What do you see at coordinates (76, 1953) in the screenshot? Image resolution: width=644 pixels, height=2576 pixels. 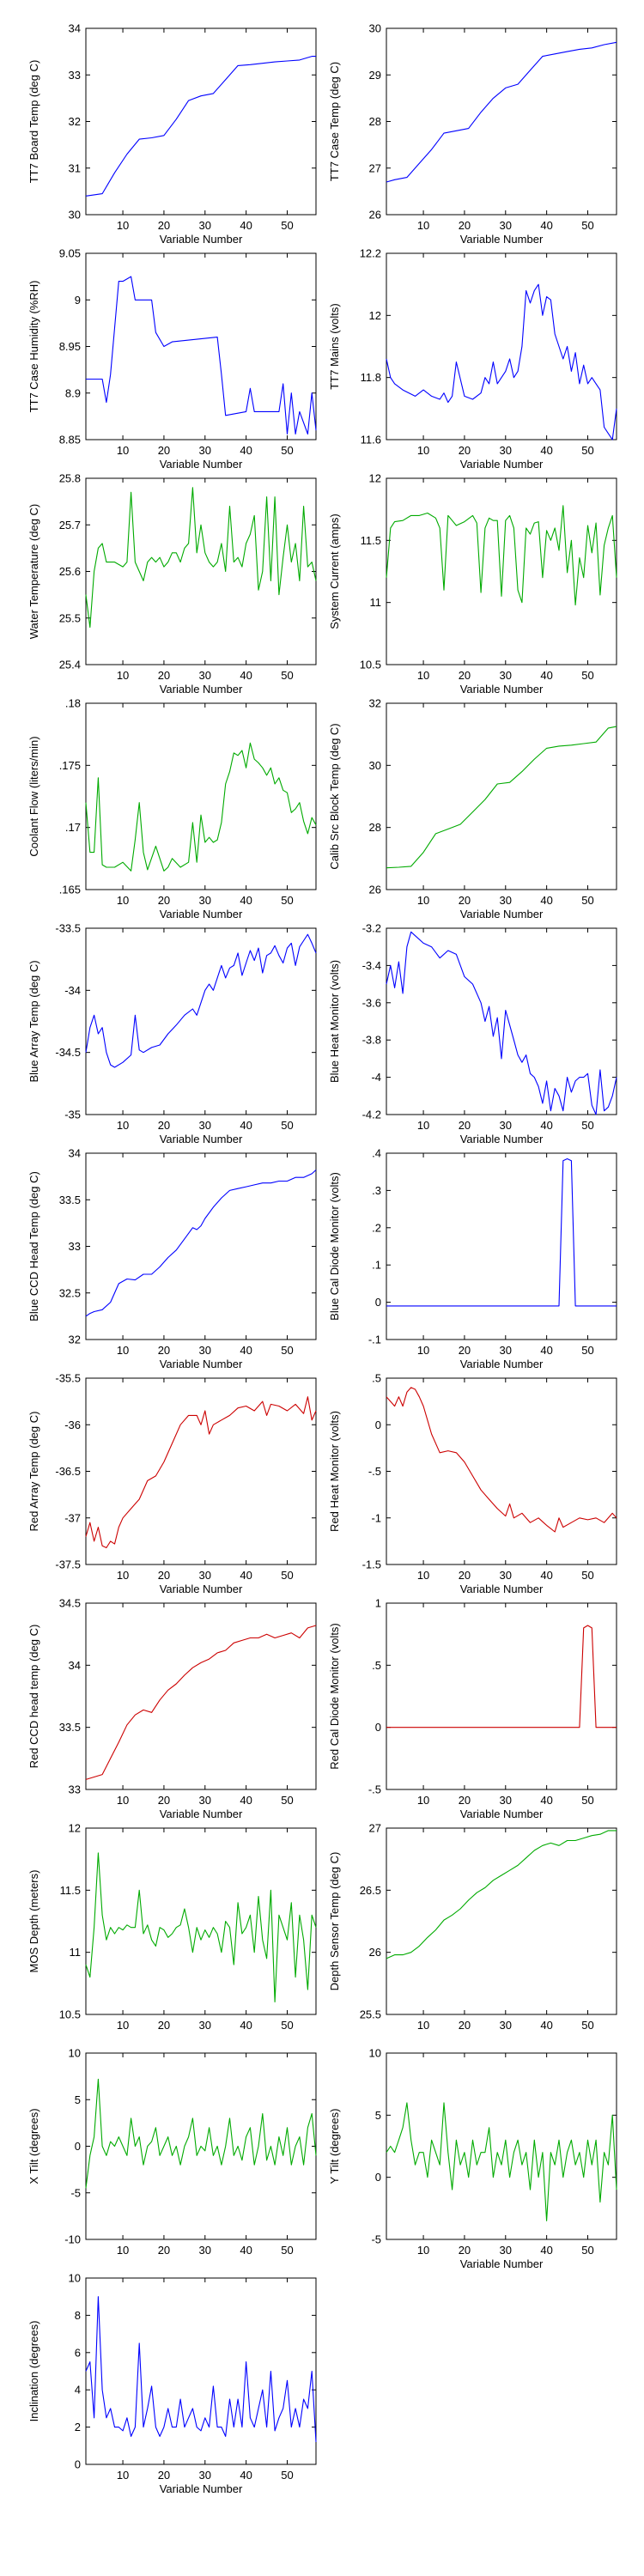 I see `y-tick-label: 11` at bounding box center [76, 1953].